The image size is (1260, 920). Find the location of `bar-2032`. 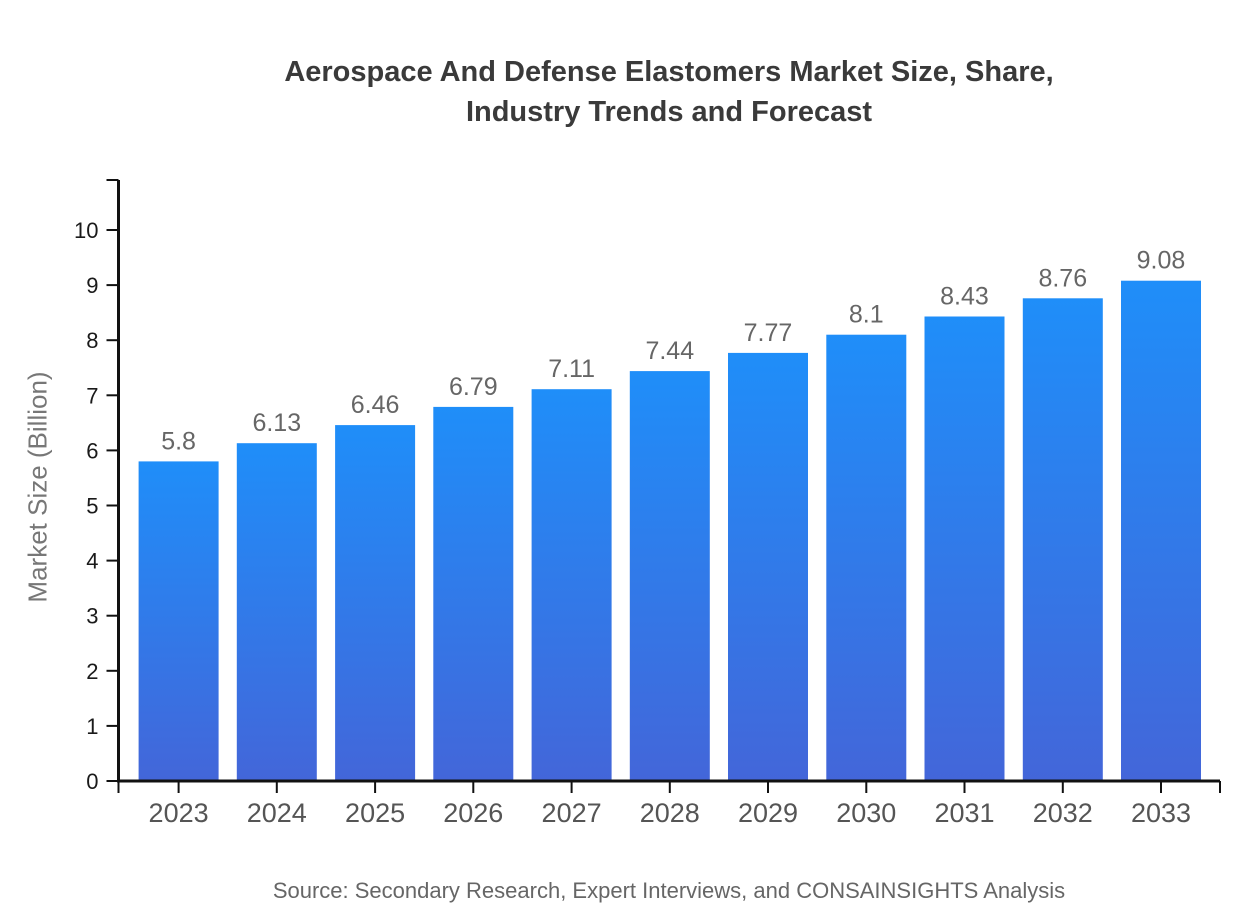

bar-2032 is located at coordinates (1062, 539).